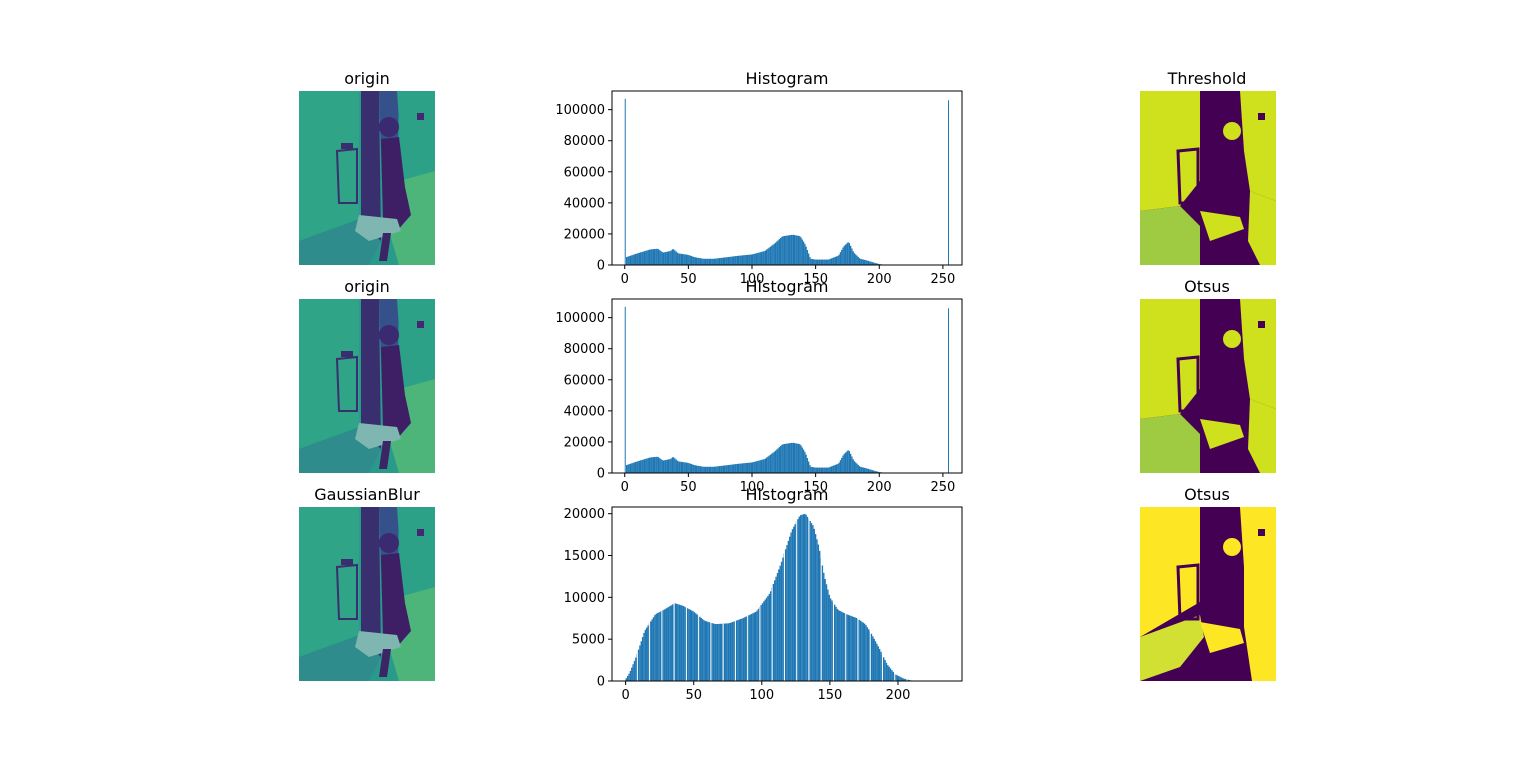 The width and height of the screenshot is (1536, 765). What do you see at coordinates (601, 682) in the screenshot?
I see `y-tick-label: 0` at bounding box center [601, 682].